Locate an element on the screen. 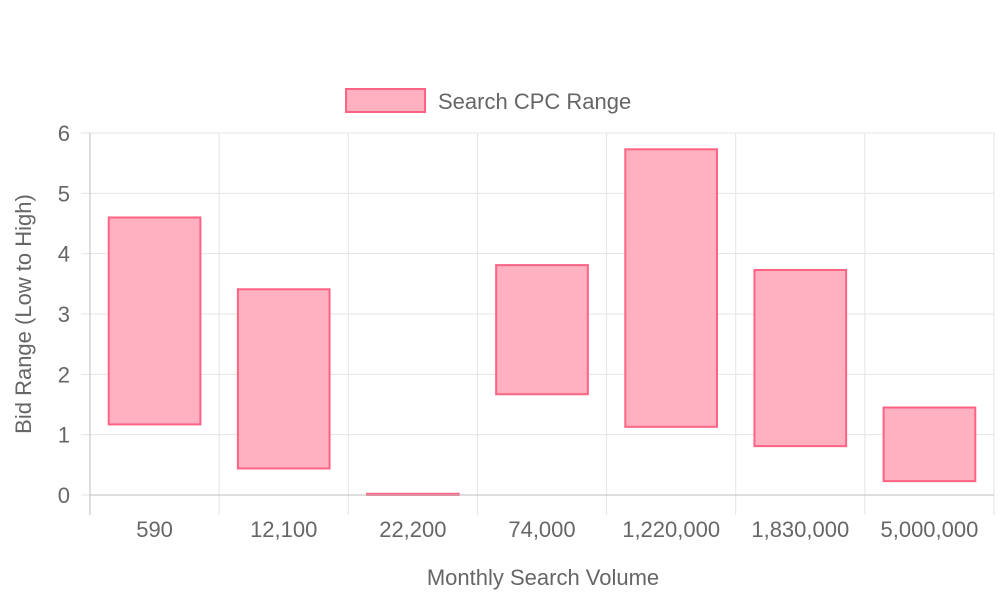  x-tick-label: 1,830,000 is located at coordinates (800, 529).